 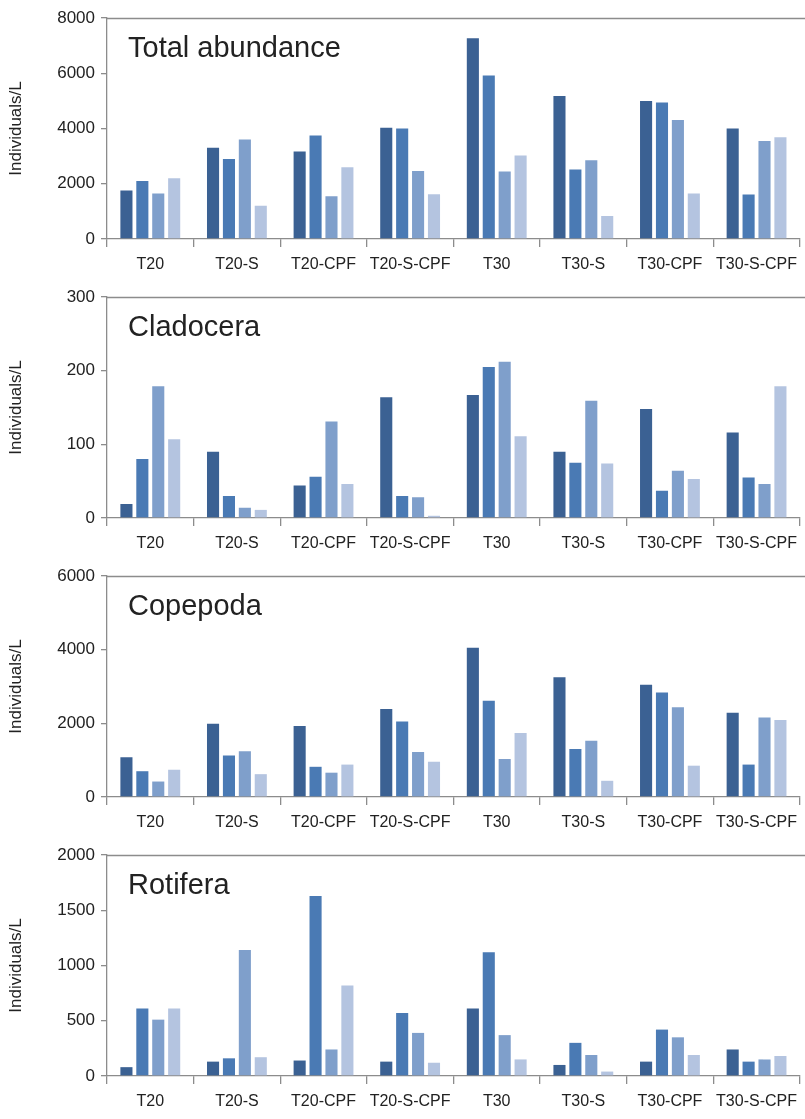 What do you see at coordinates (195, 605) in the screenshot?
I see `text: Copepoda` at bounding box center [195, 605].